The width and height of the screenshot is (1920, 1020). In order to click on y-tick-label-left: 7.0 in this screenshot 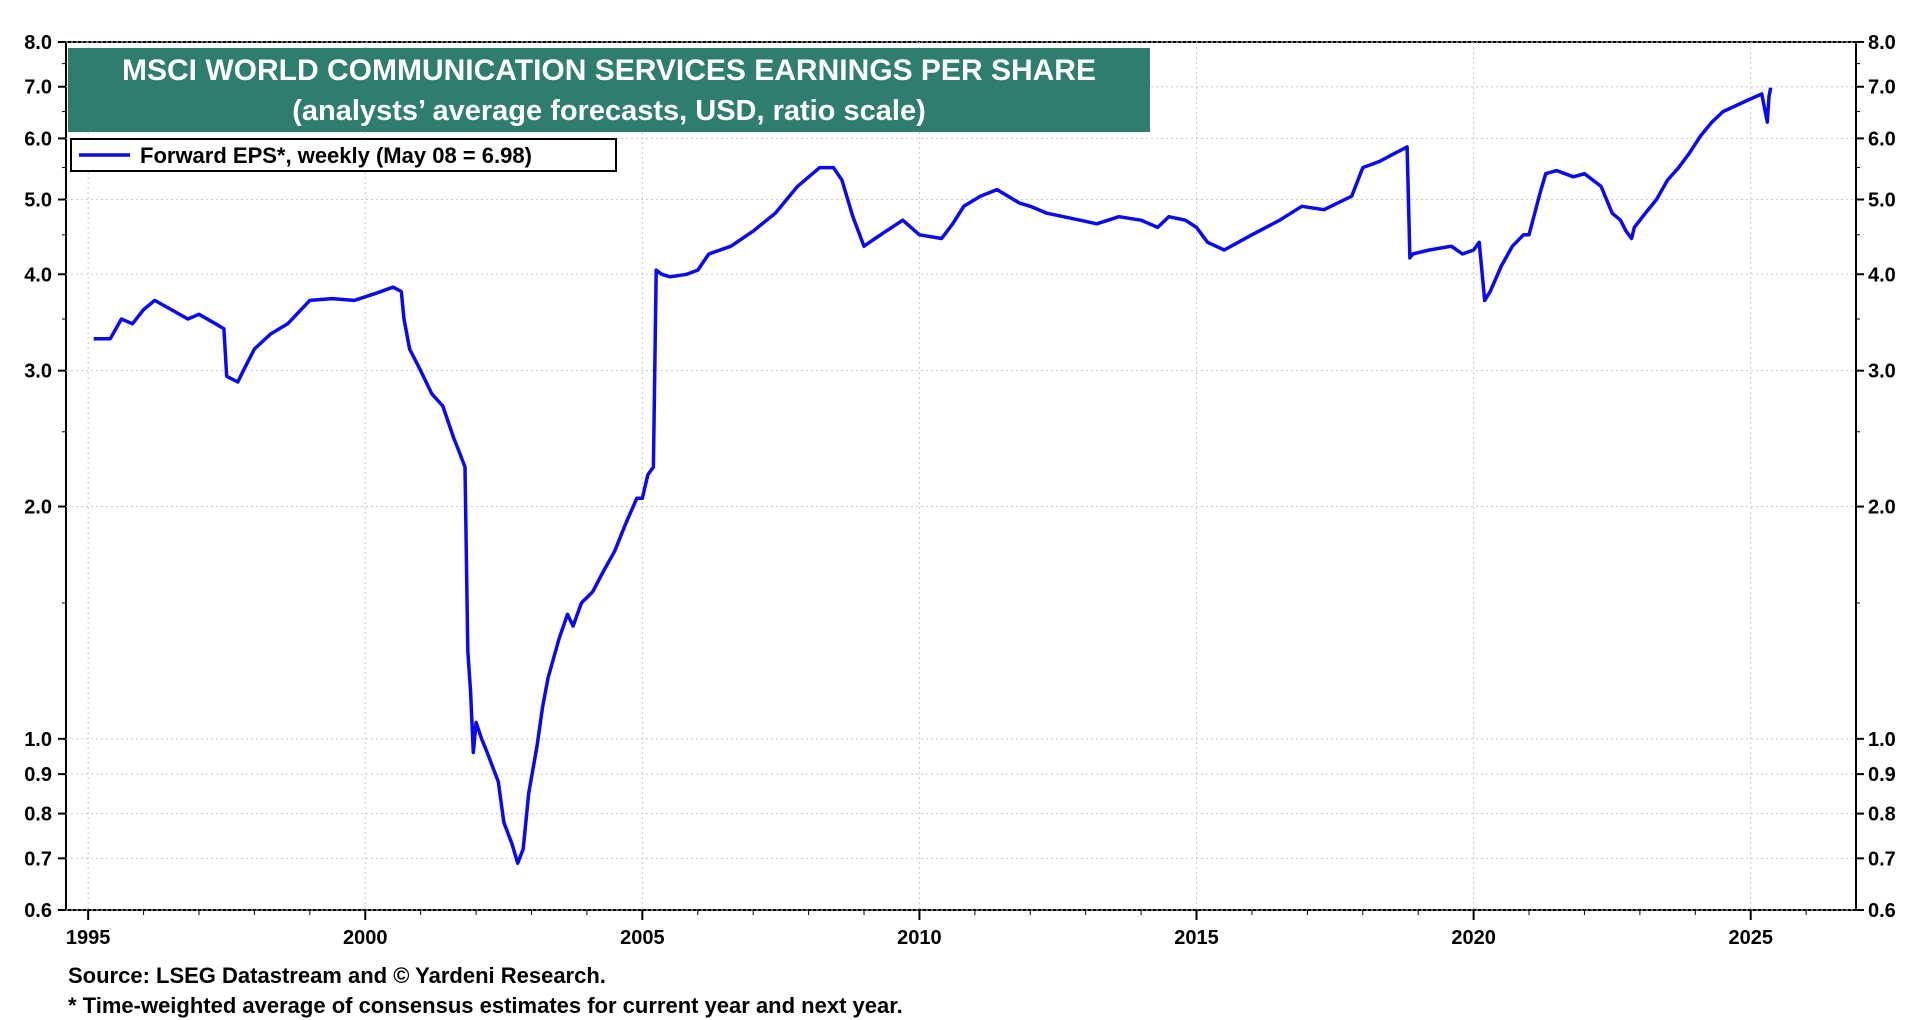, I will do `click(38, 88)`.